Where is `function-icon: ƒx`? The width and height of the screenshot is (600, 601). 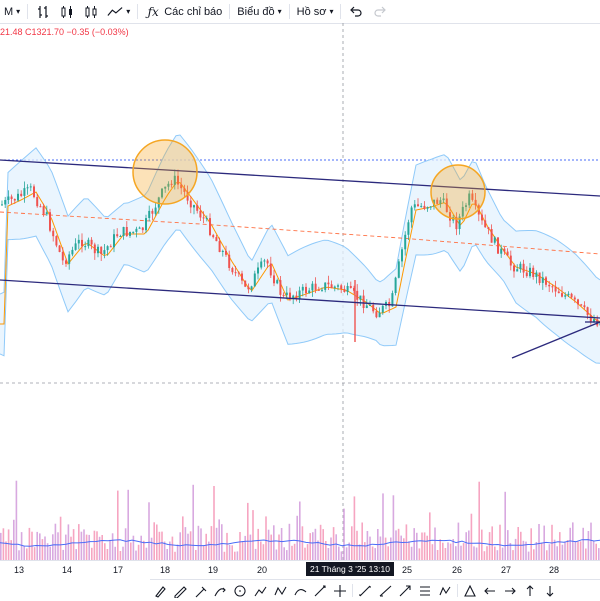
function-icon: ƒx is located at coordinates (153, 11).